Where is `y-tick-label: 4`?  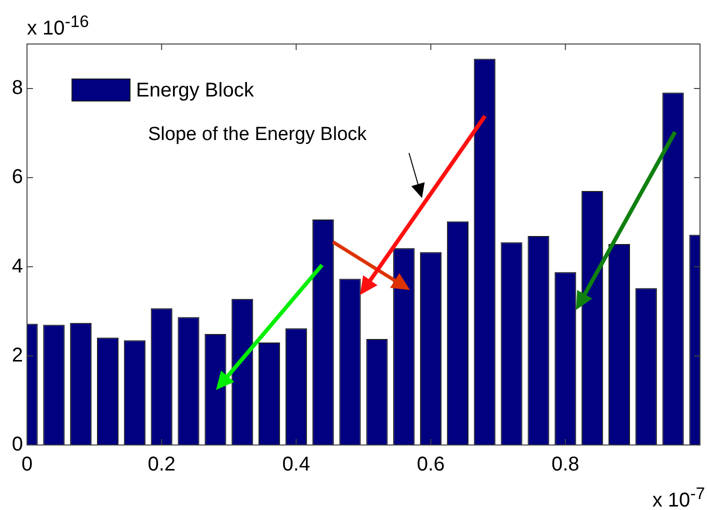 y-tick-label: 4 is located at coordinates (17, 266).